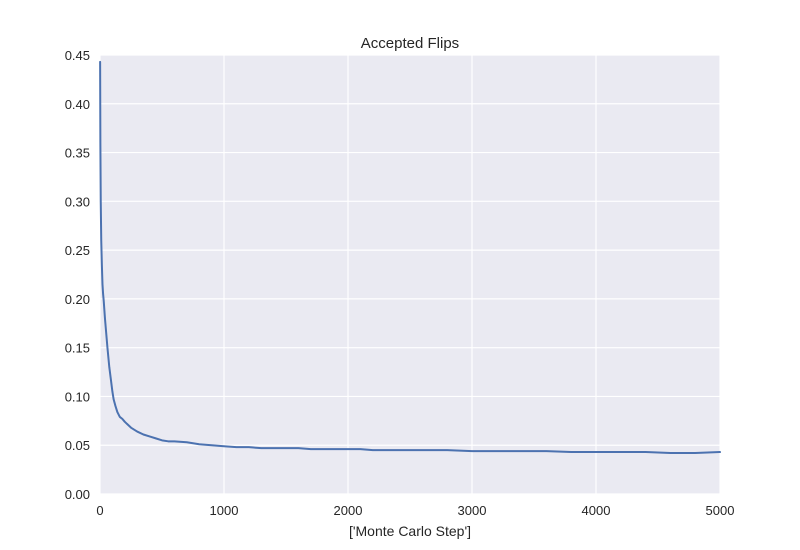 This screenshot has height=550, width=800. I want to click on x-tick-label: 0, so click(99, 510).